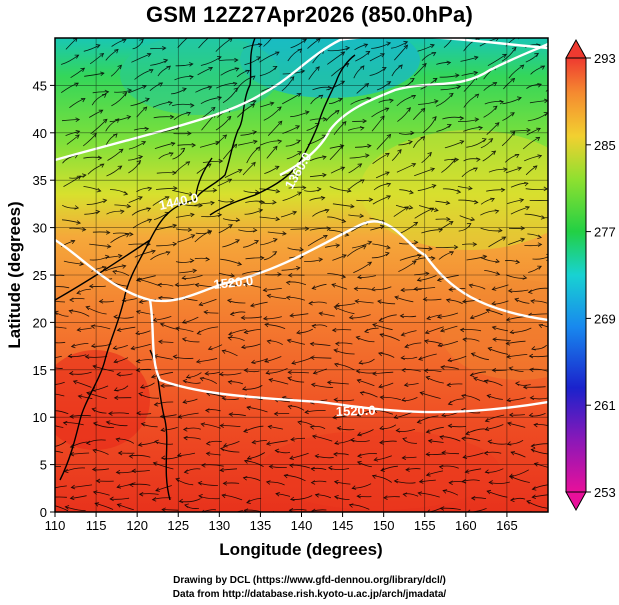  I want to click on x-tick-label: 135, so click(261, 525).